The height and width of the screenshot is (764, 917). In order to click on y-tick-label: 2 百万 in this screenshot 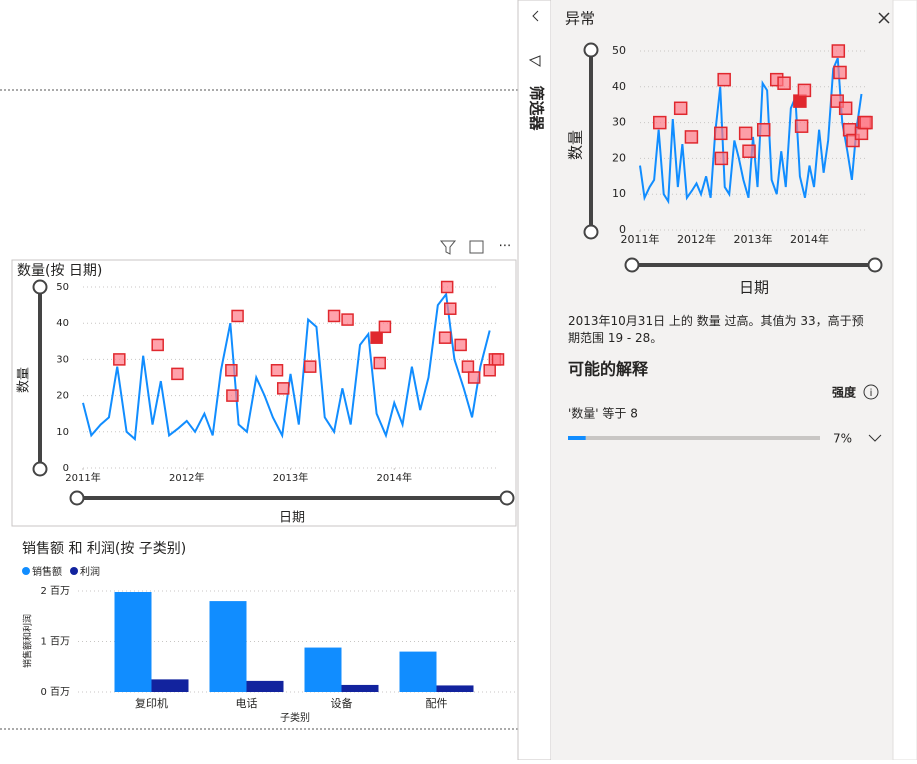, I will do `click(55, 591)`.